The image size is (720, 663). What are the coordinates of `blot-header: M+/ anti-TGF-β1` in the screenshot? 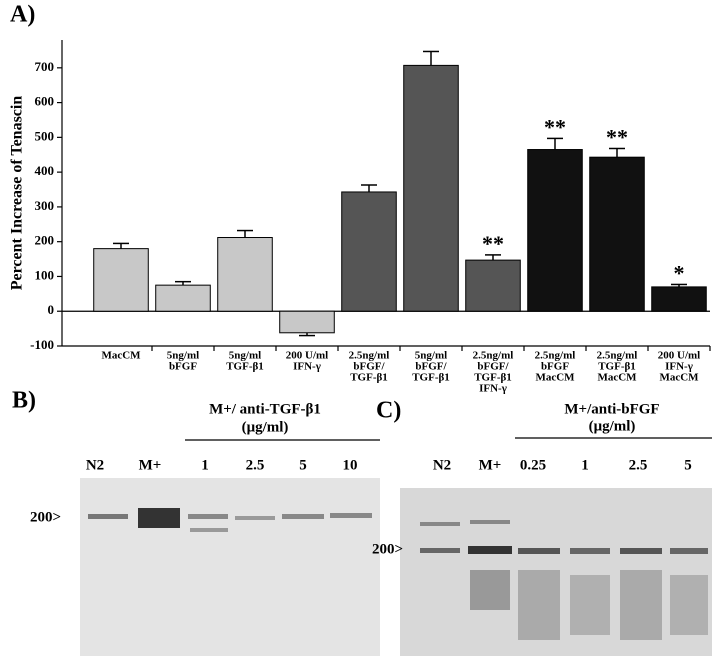 It's located at (265, 409).